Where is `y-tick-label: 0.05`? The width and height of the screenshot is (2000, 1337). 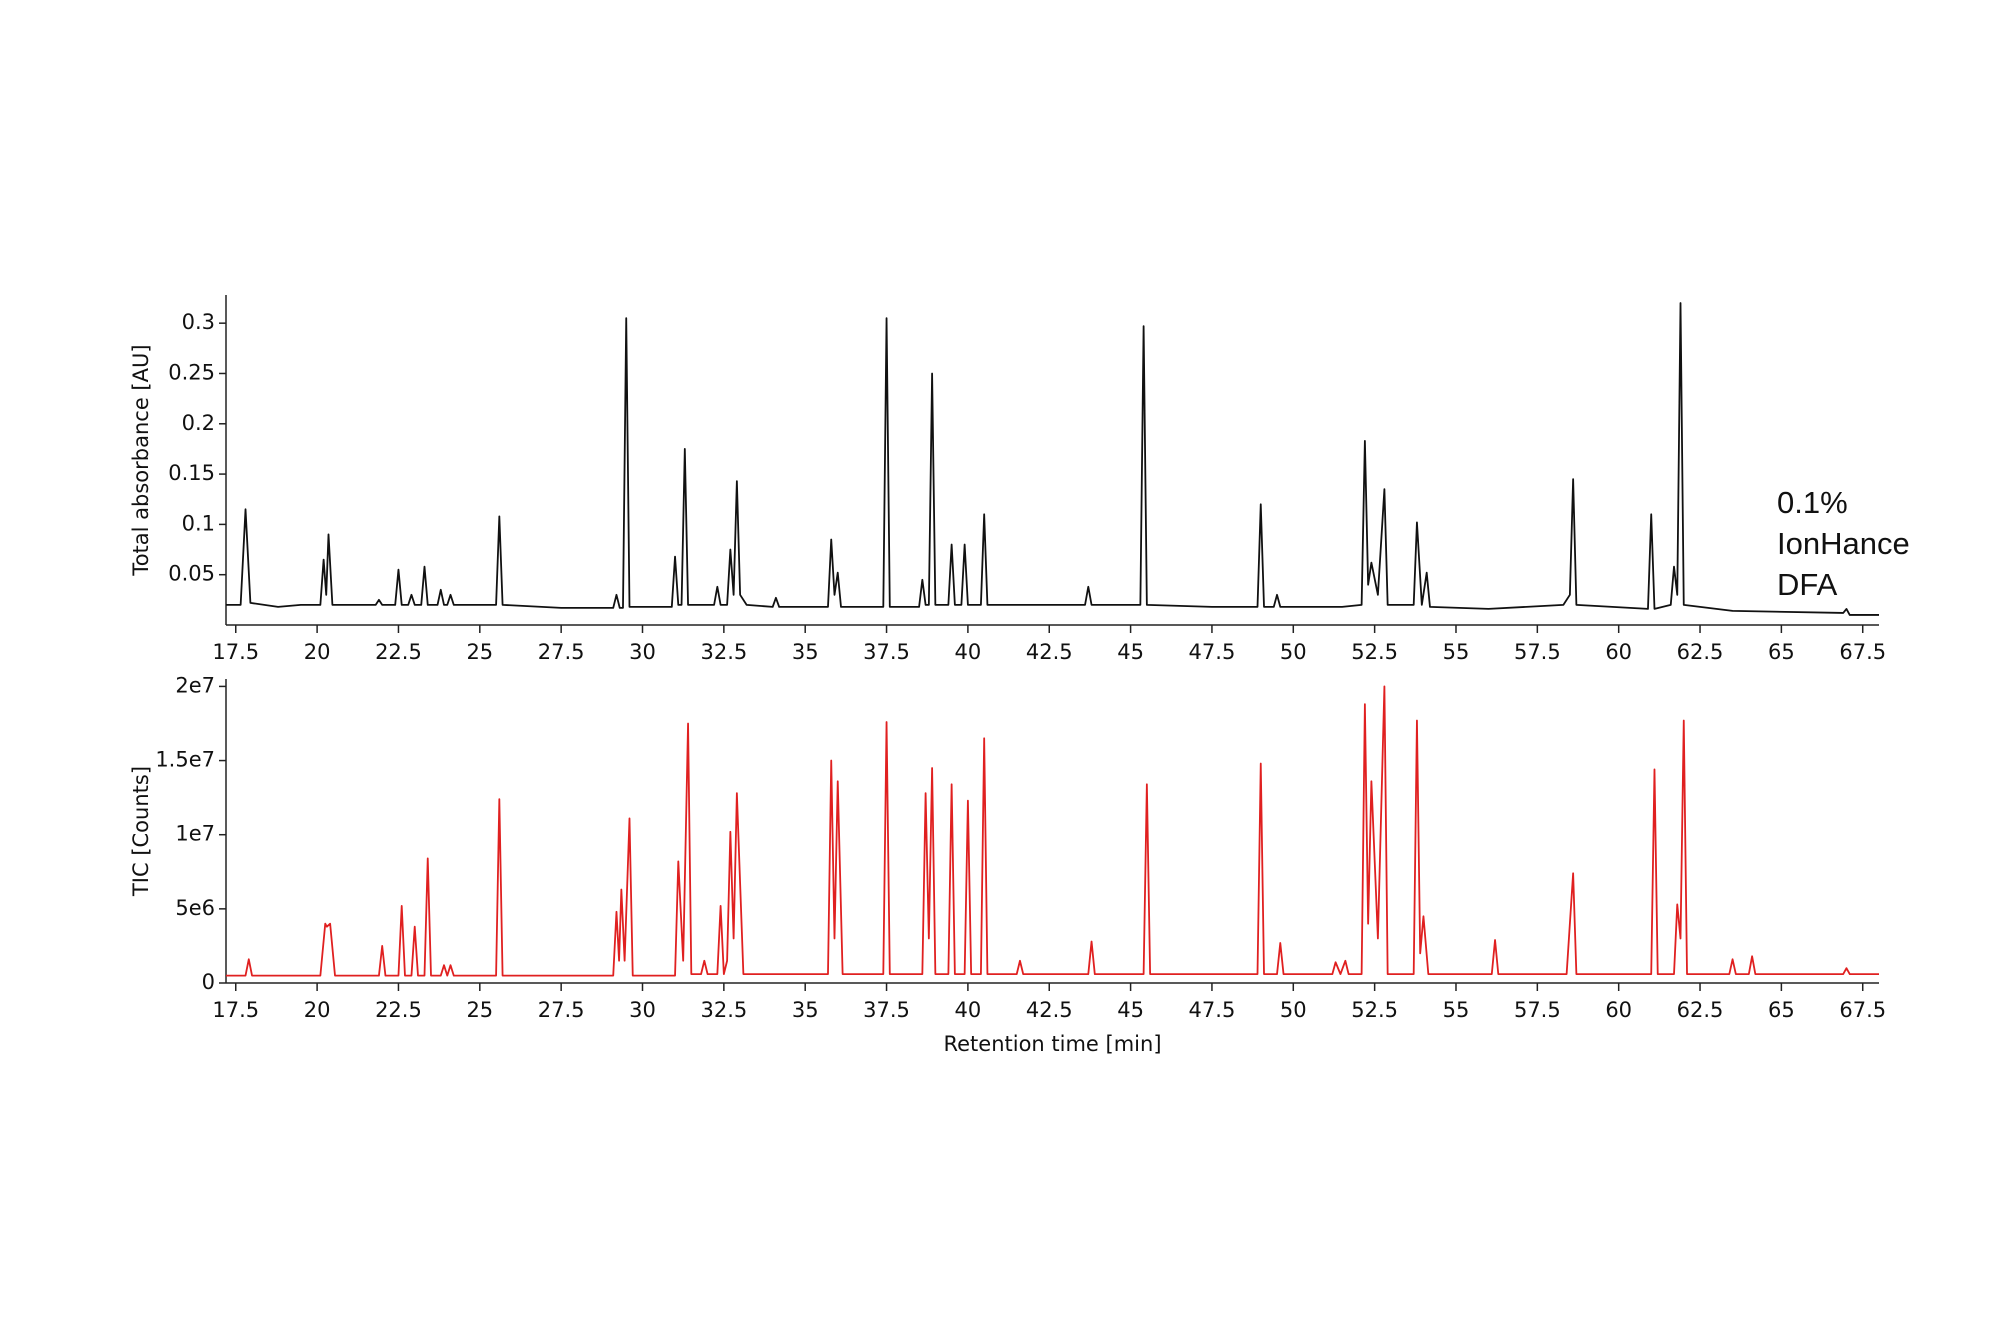
y-tick-label: 0.05 is located at coordinates (191, 574).